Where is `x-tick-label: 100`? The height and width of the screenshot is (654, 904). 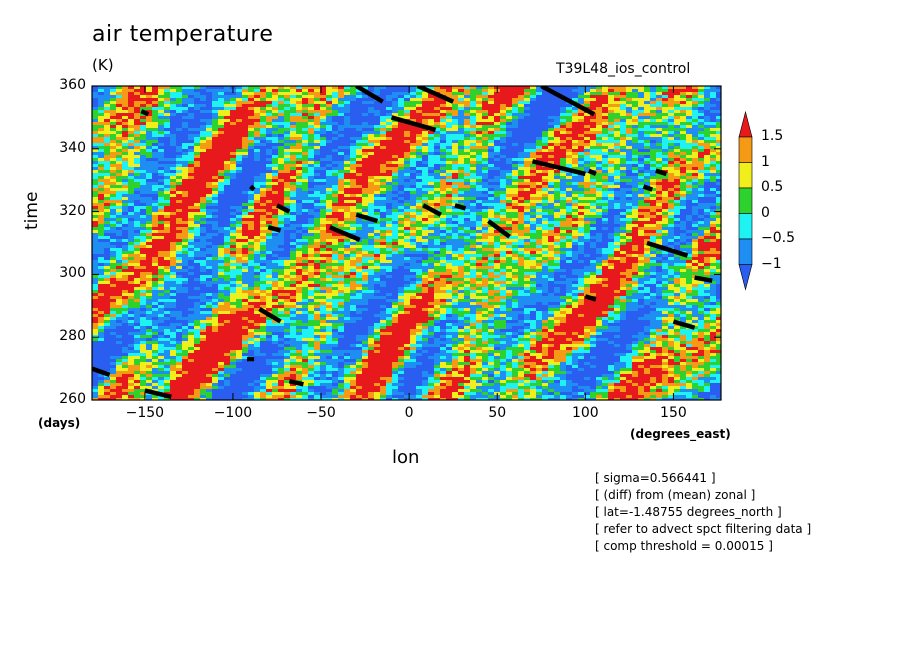 x-tick-label: 100 is located at coordinates (585, 413).